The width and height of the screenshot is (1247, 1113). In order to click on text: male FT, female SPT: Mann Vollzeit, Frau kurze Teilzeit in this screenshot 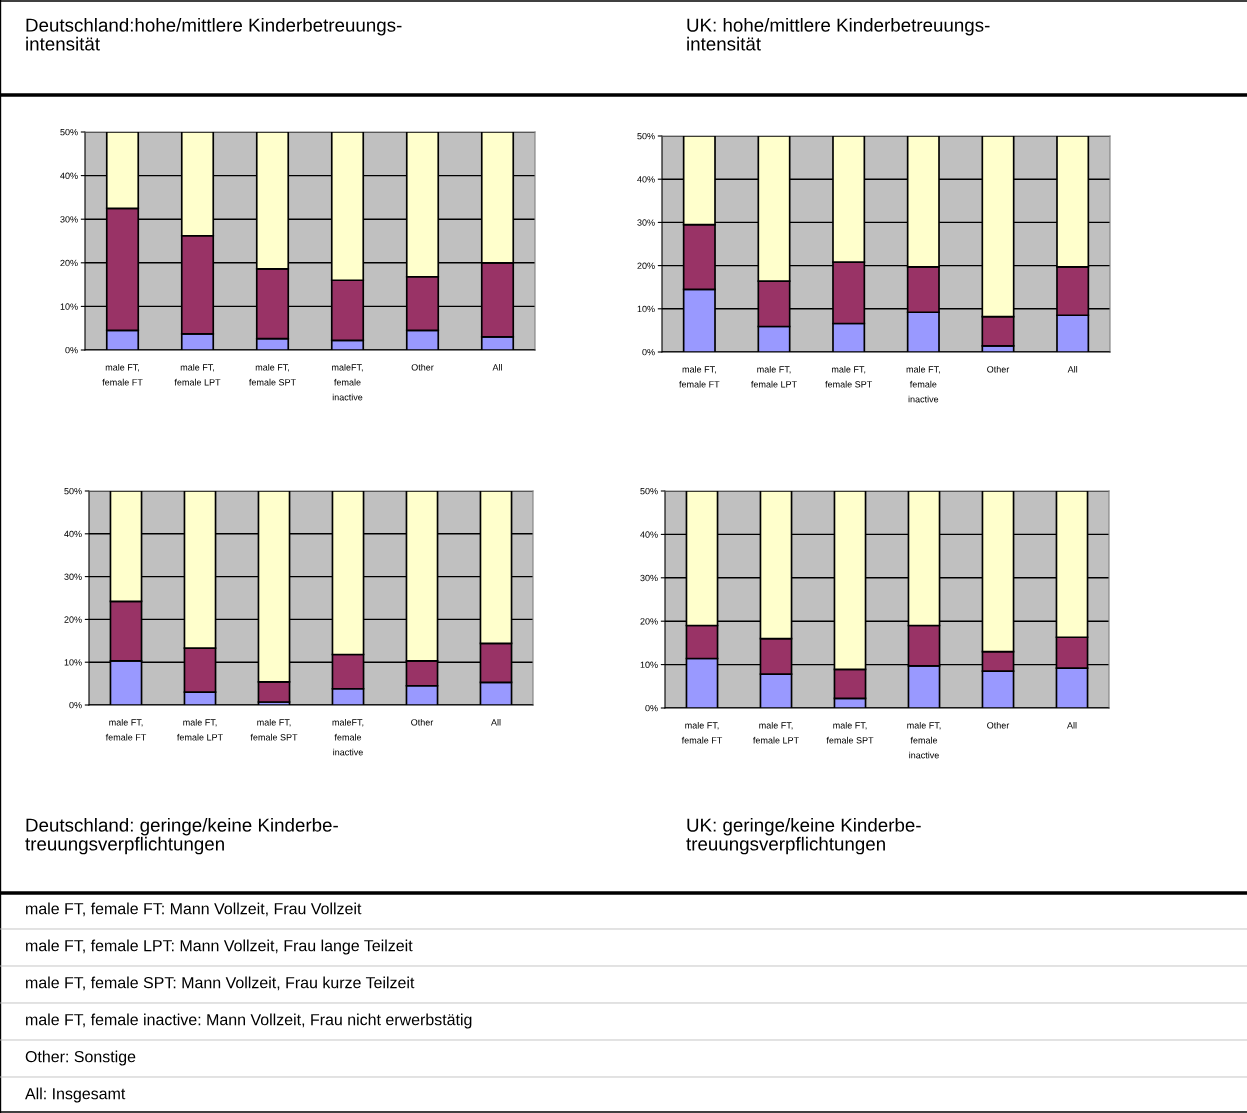, I will do `click(220, 983)`.